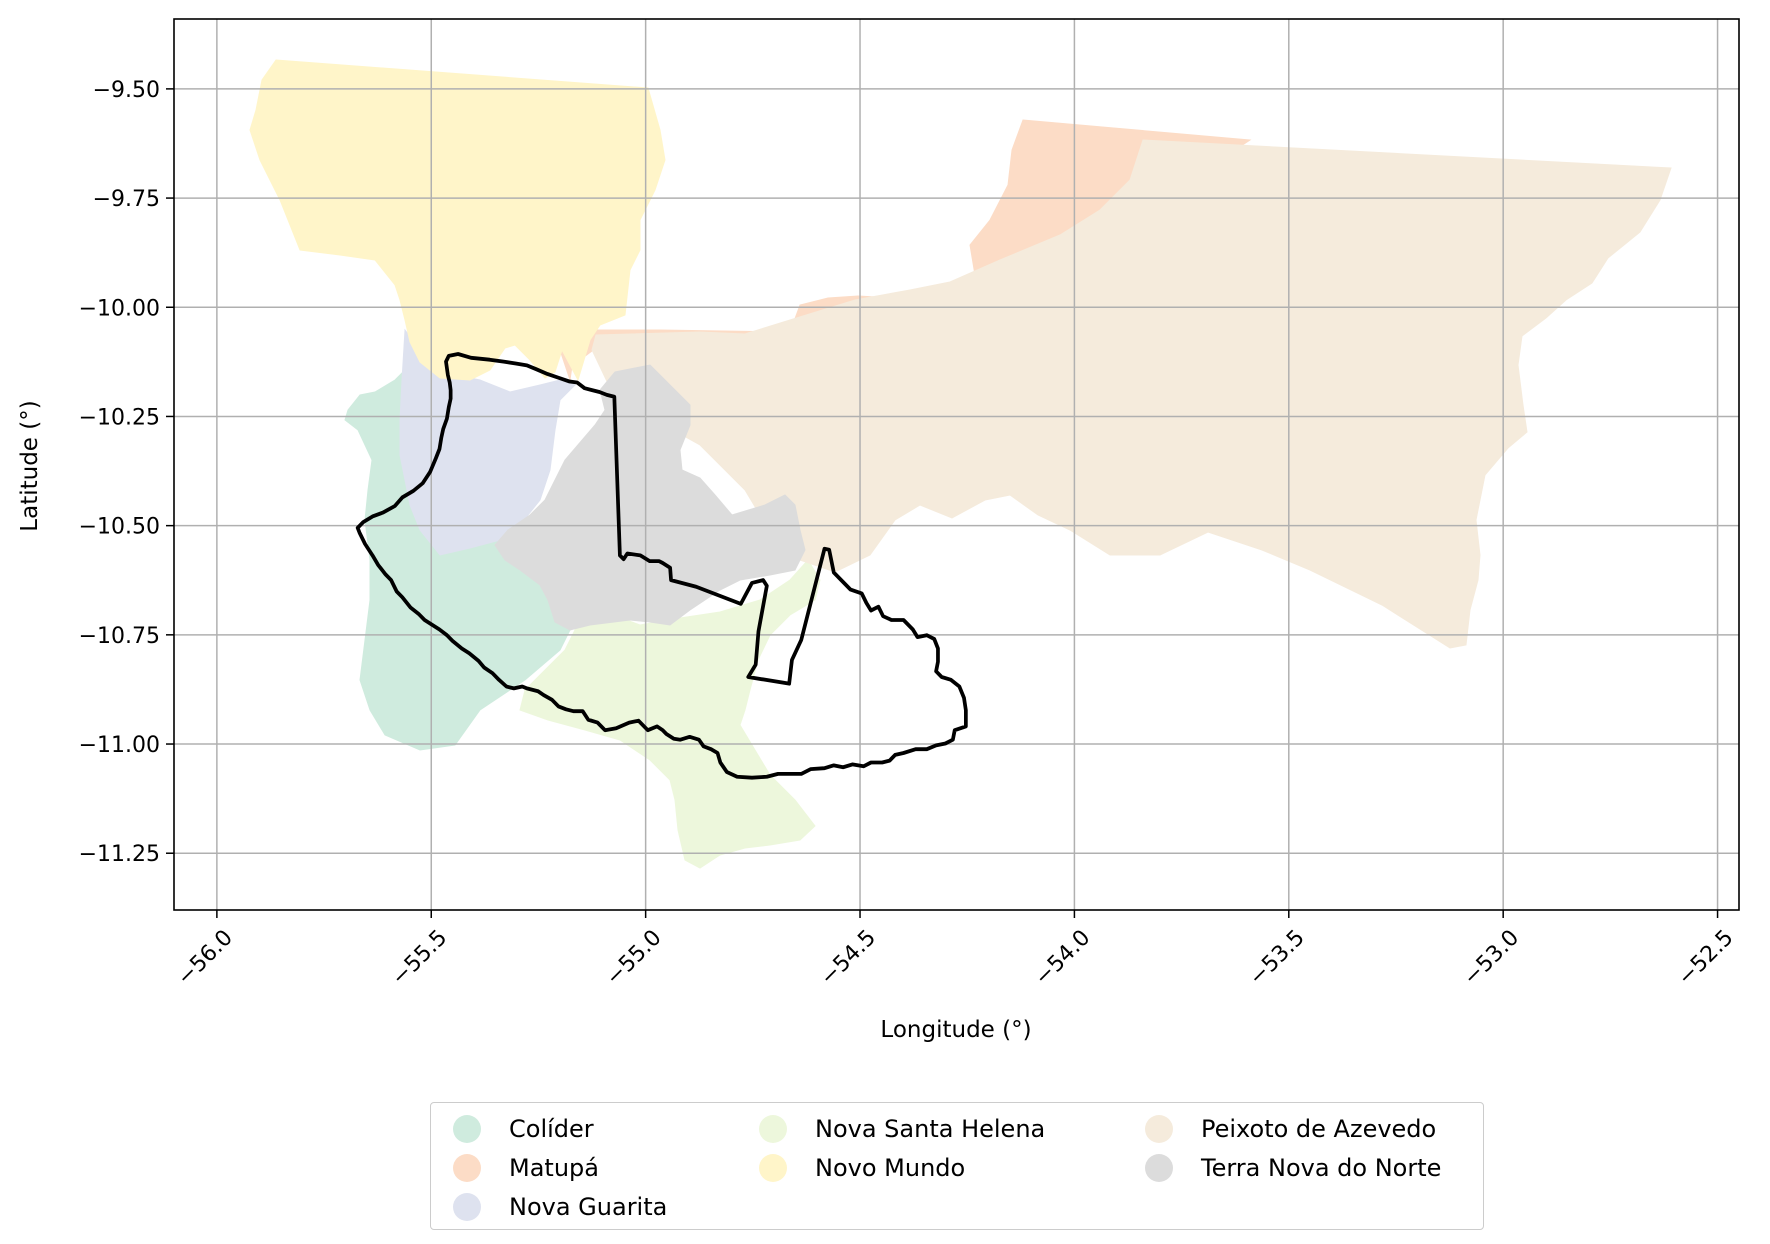 The height and width of the screenshot is (1244, 1770). What do you see at coordinates (930, 1129) in the screenshot?
I see `legend-label-nova-santa-helena: Nova Santa Helena` at bounding box center [930, 1129].